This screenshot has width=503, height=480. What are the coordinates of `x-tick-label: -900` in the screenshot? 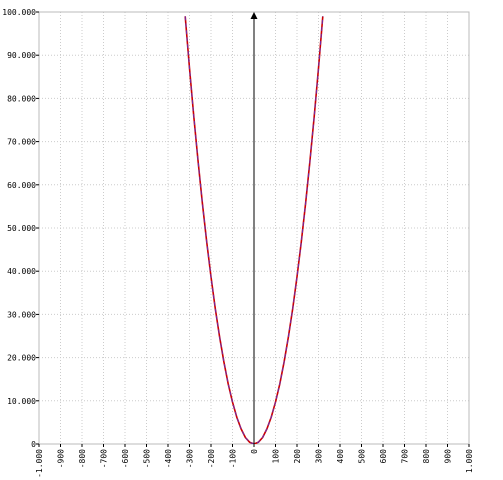 It's located at (61, 458).